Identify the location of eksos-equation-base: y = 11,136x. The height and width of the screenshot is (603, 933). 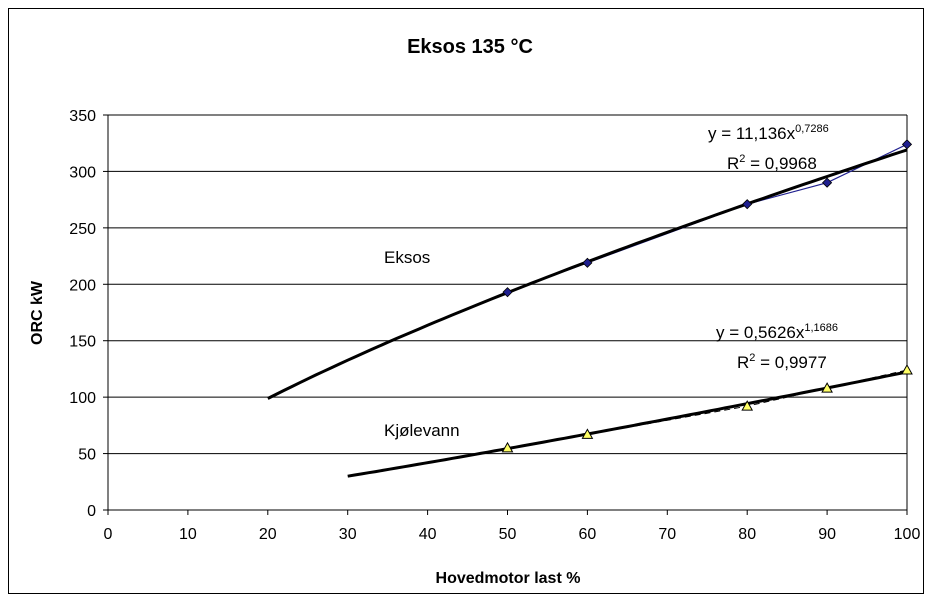
(752, 133).